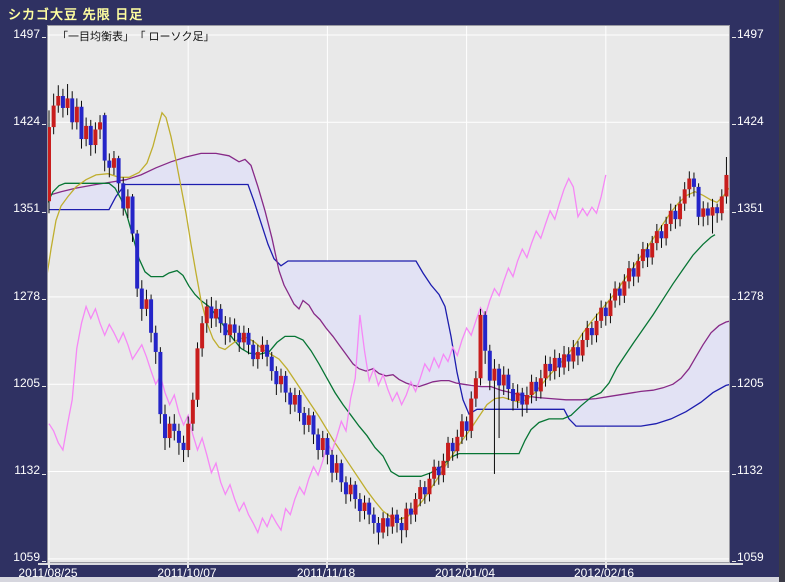  What do you see at coordinates (76, 14) in the screenshot?
I see `chart-title: シカゴ大豆 先限 日足` at bounding box center [76, 14].